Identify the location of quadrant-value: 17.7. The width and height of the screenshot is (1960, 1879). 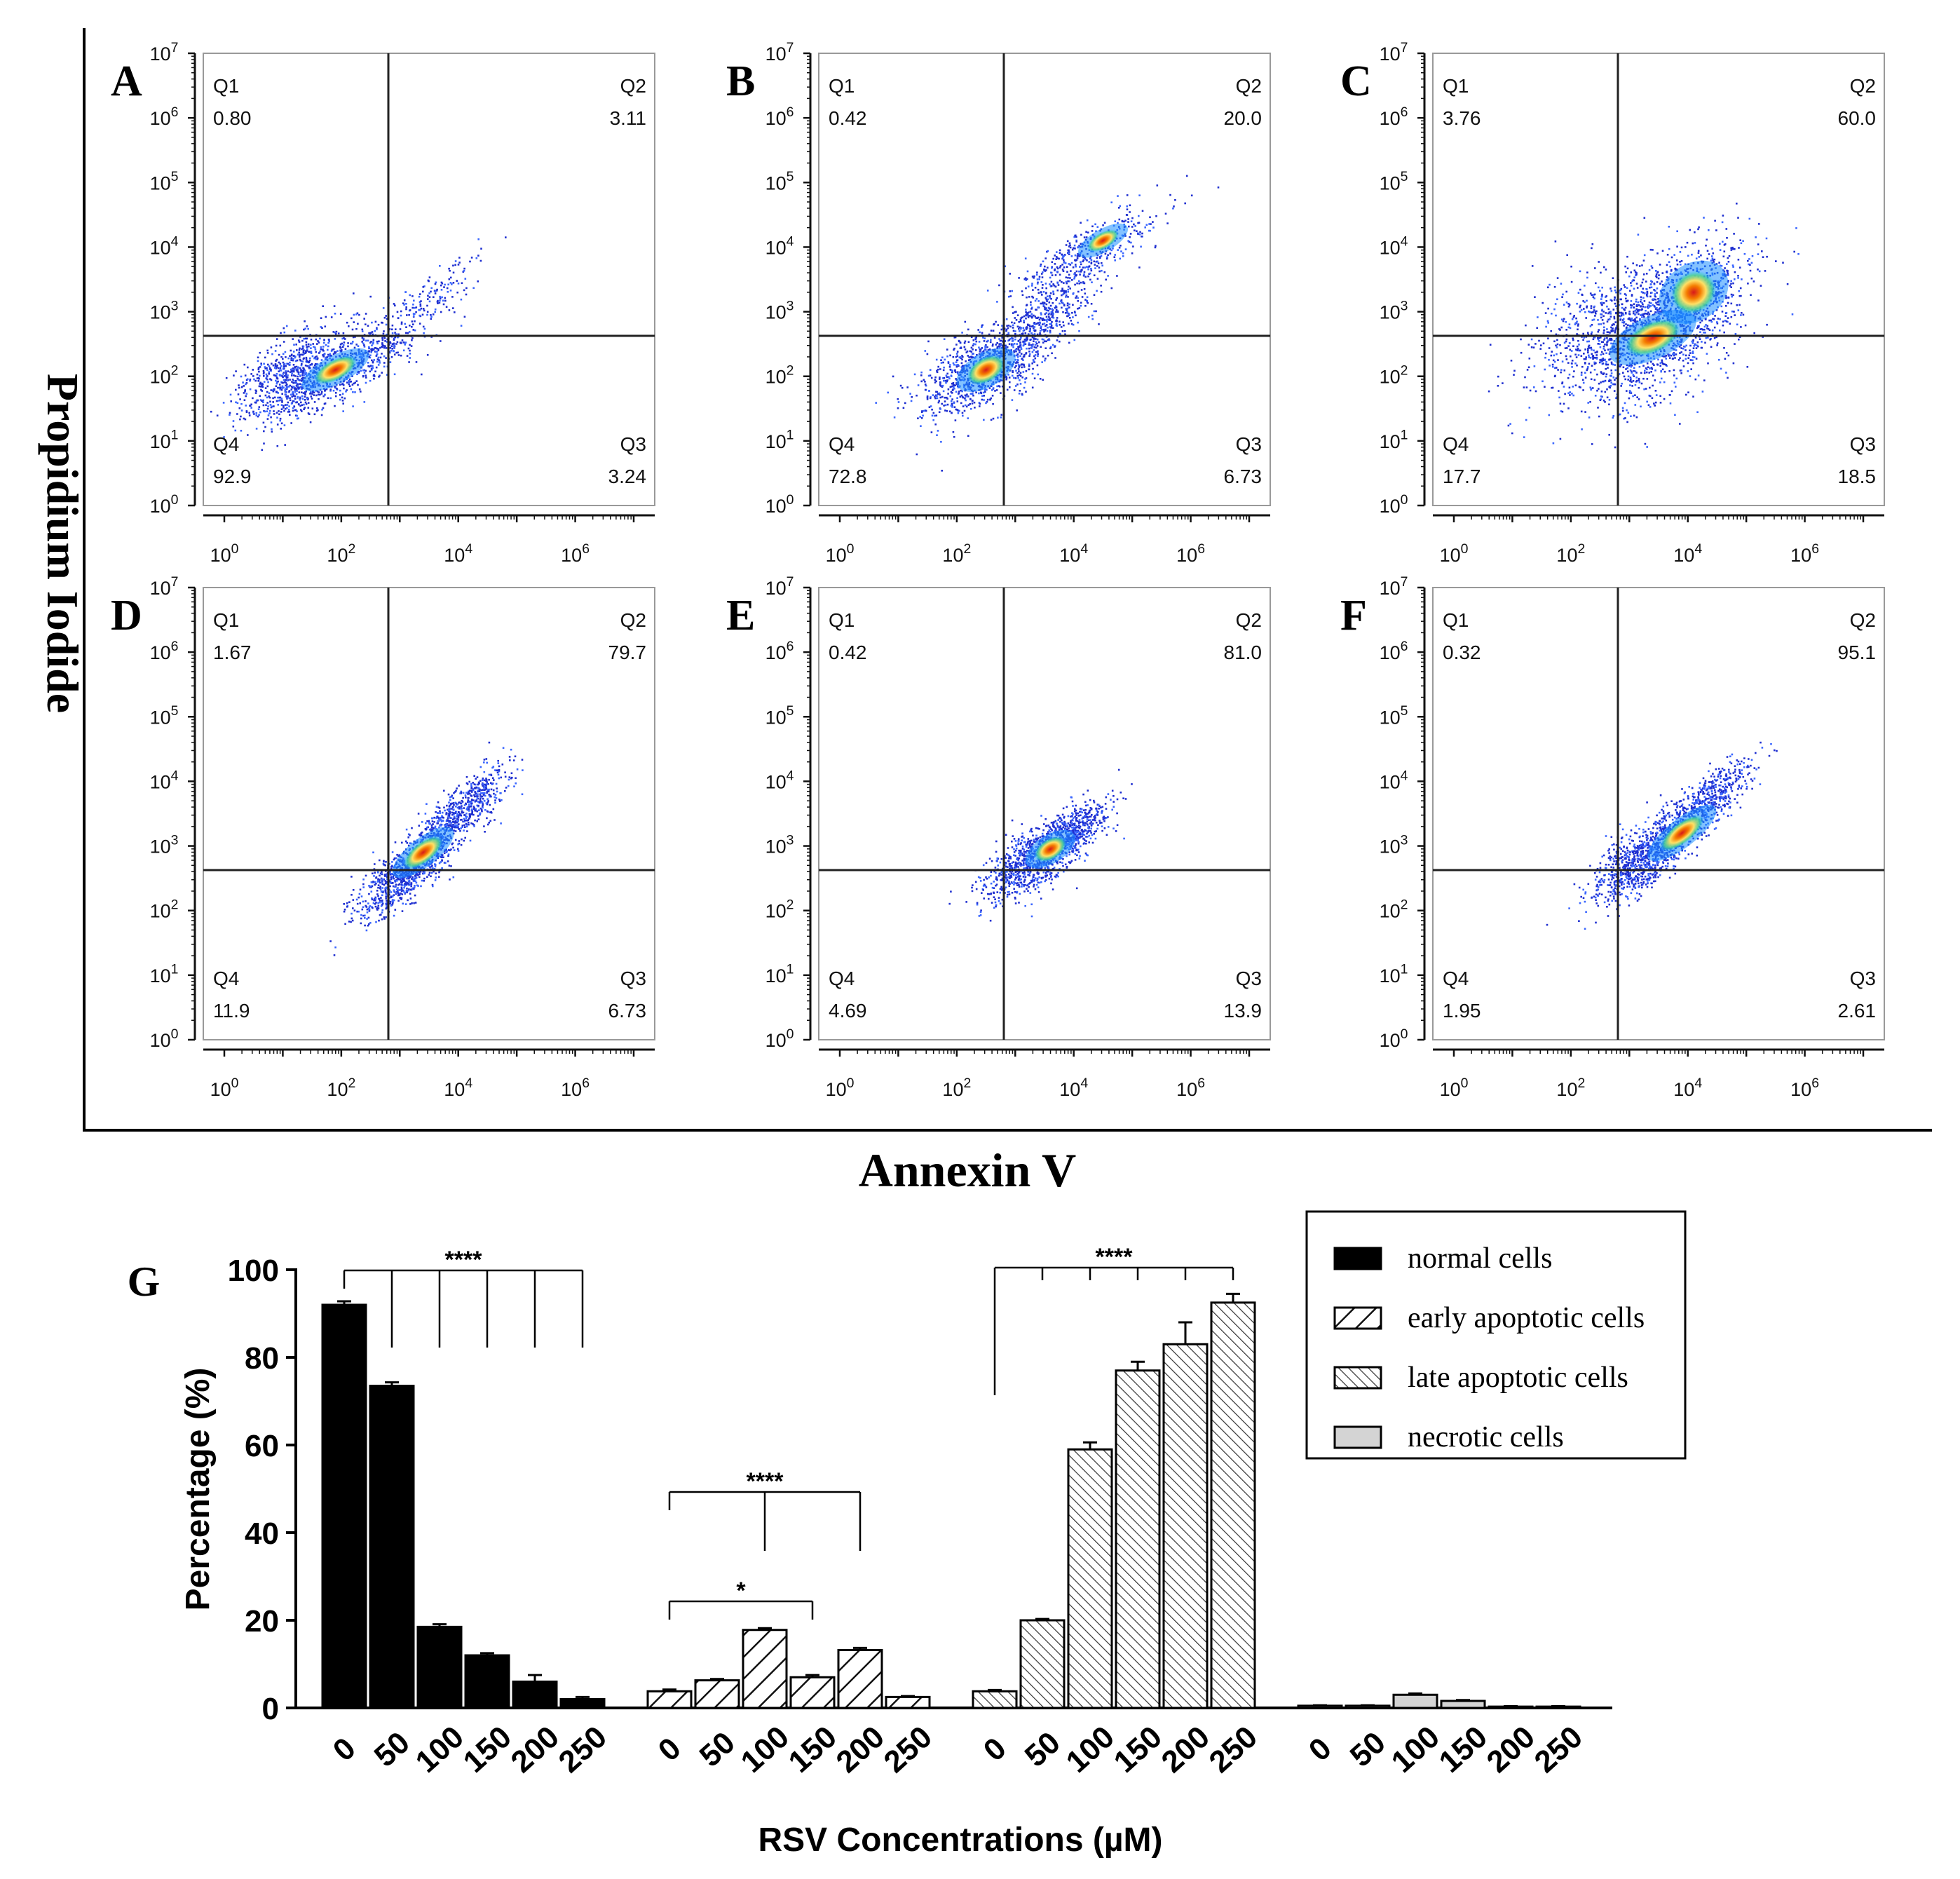
(1462, 476).